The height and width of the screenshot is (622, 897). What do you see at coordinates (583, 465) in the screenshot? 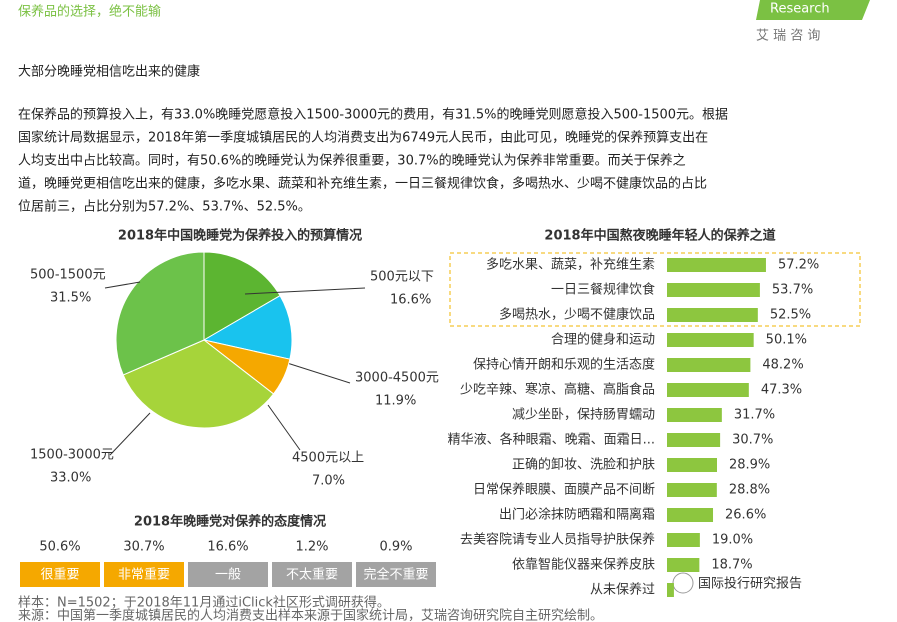
I see `bar-label: 正确的卸妆、洗脸和护肤` at bounding box center [583, 465].